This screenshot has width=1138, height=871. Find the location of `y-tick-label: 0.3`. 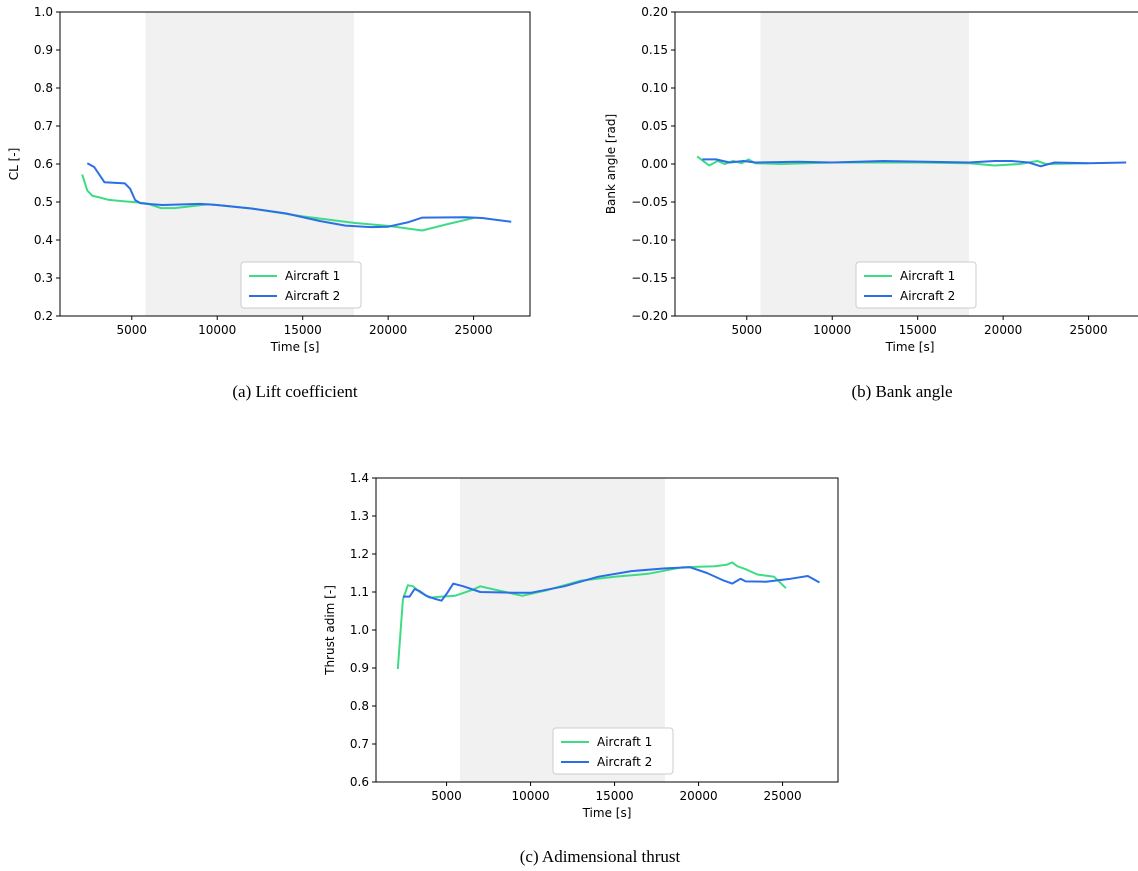

y-tick-label: 0.3 is located at coordinates (43, 278).